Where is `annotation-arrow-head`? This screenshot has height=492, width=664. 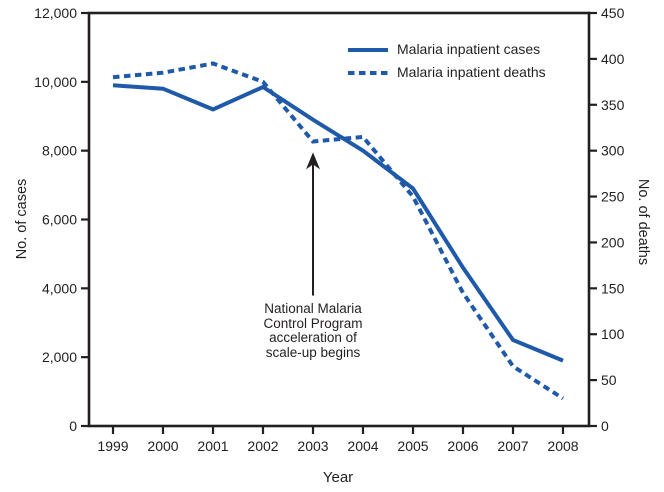 annotation-arrow-head is located at coordinates (313, 161).